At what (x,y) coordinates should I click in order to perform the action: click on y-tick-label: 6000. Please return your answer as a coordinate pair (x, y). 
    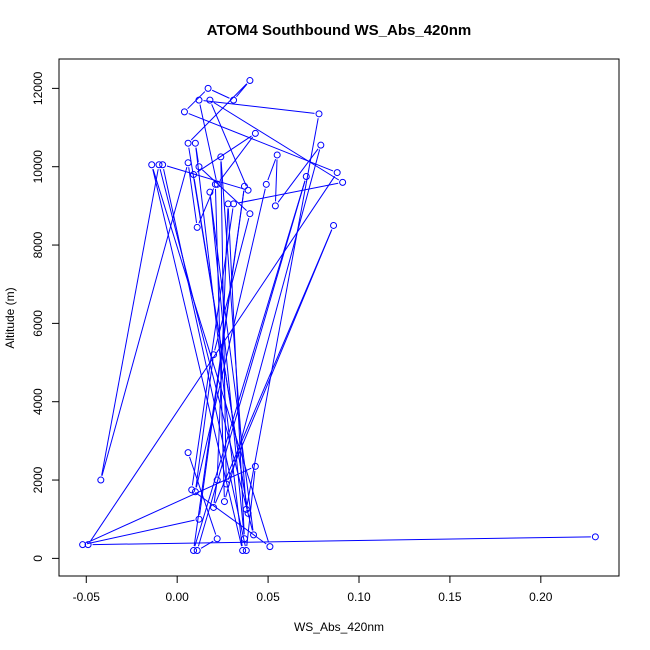
    Looking at the image, I should click on (38, 323).